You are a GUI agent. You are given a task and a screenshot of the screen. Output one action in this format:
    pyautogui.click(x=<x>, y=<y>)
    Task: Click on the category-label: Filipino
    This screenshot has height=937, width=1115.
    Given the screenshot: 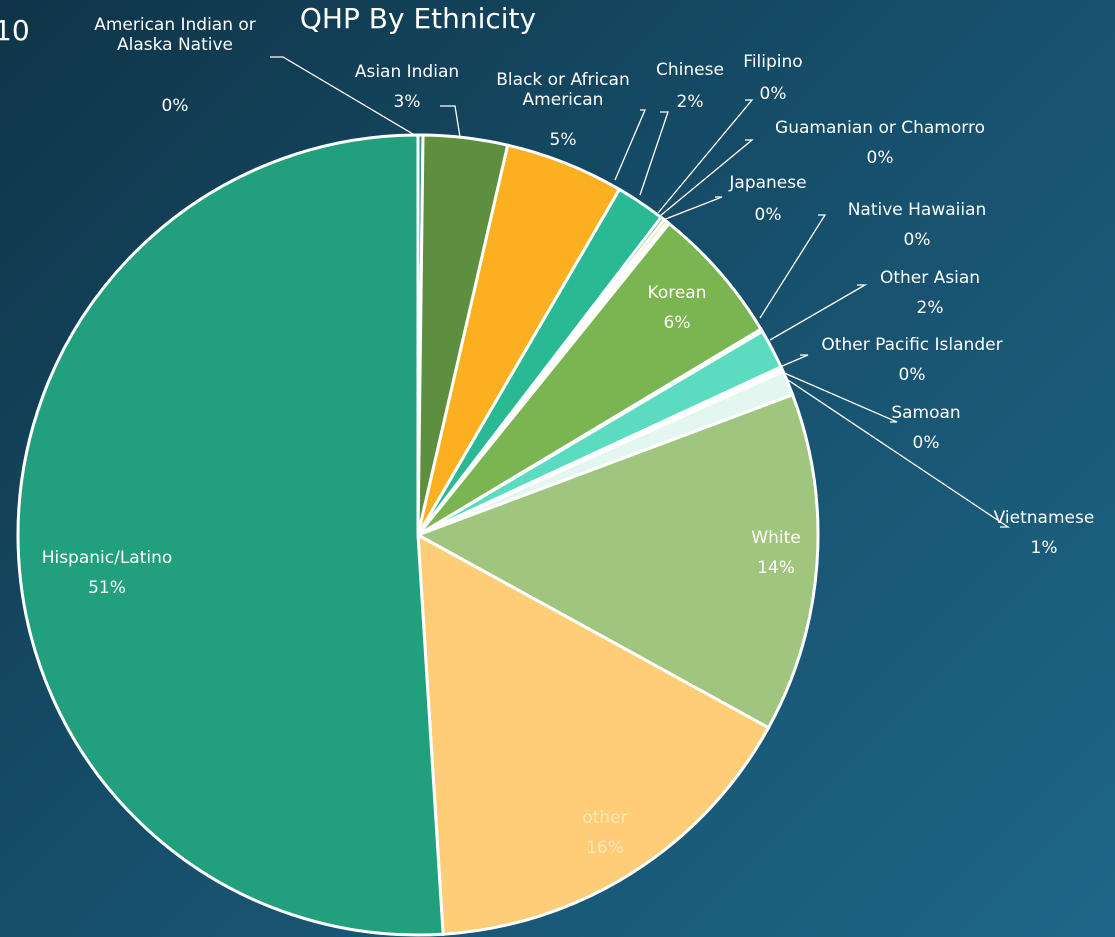 What is the action you would take?
    pyautogui.click(x=773, y=62)
    